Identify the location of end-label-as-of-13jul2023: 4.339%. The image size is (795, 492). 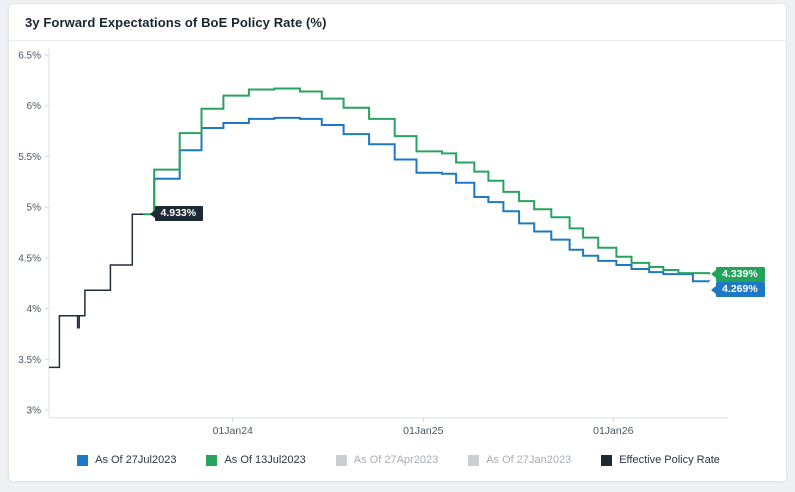
(738, 274).